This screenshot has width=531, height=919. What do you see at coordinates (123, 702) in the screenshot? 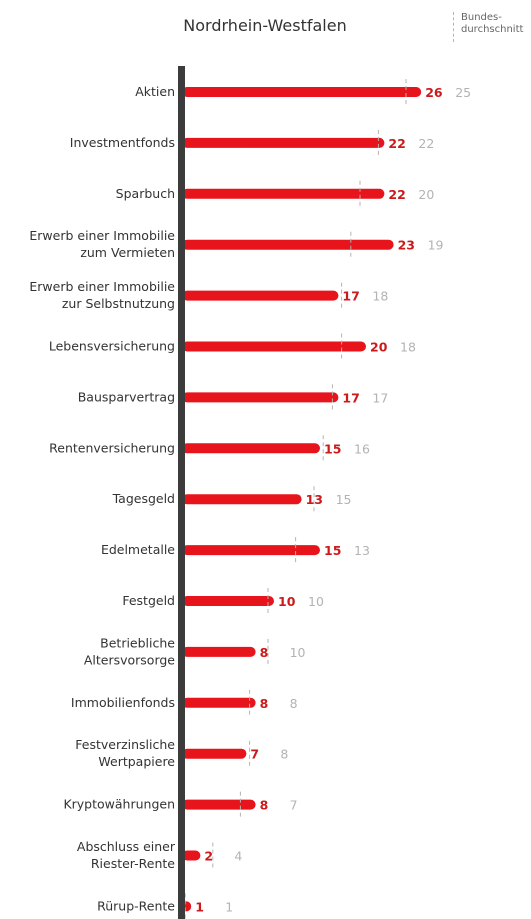
I see `category-label: Immobilienfonds` at bounding box center [123, 702].